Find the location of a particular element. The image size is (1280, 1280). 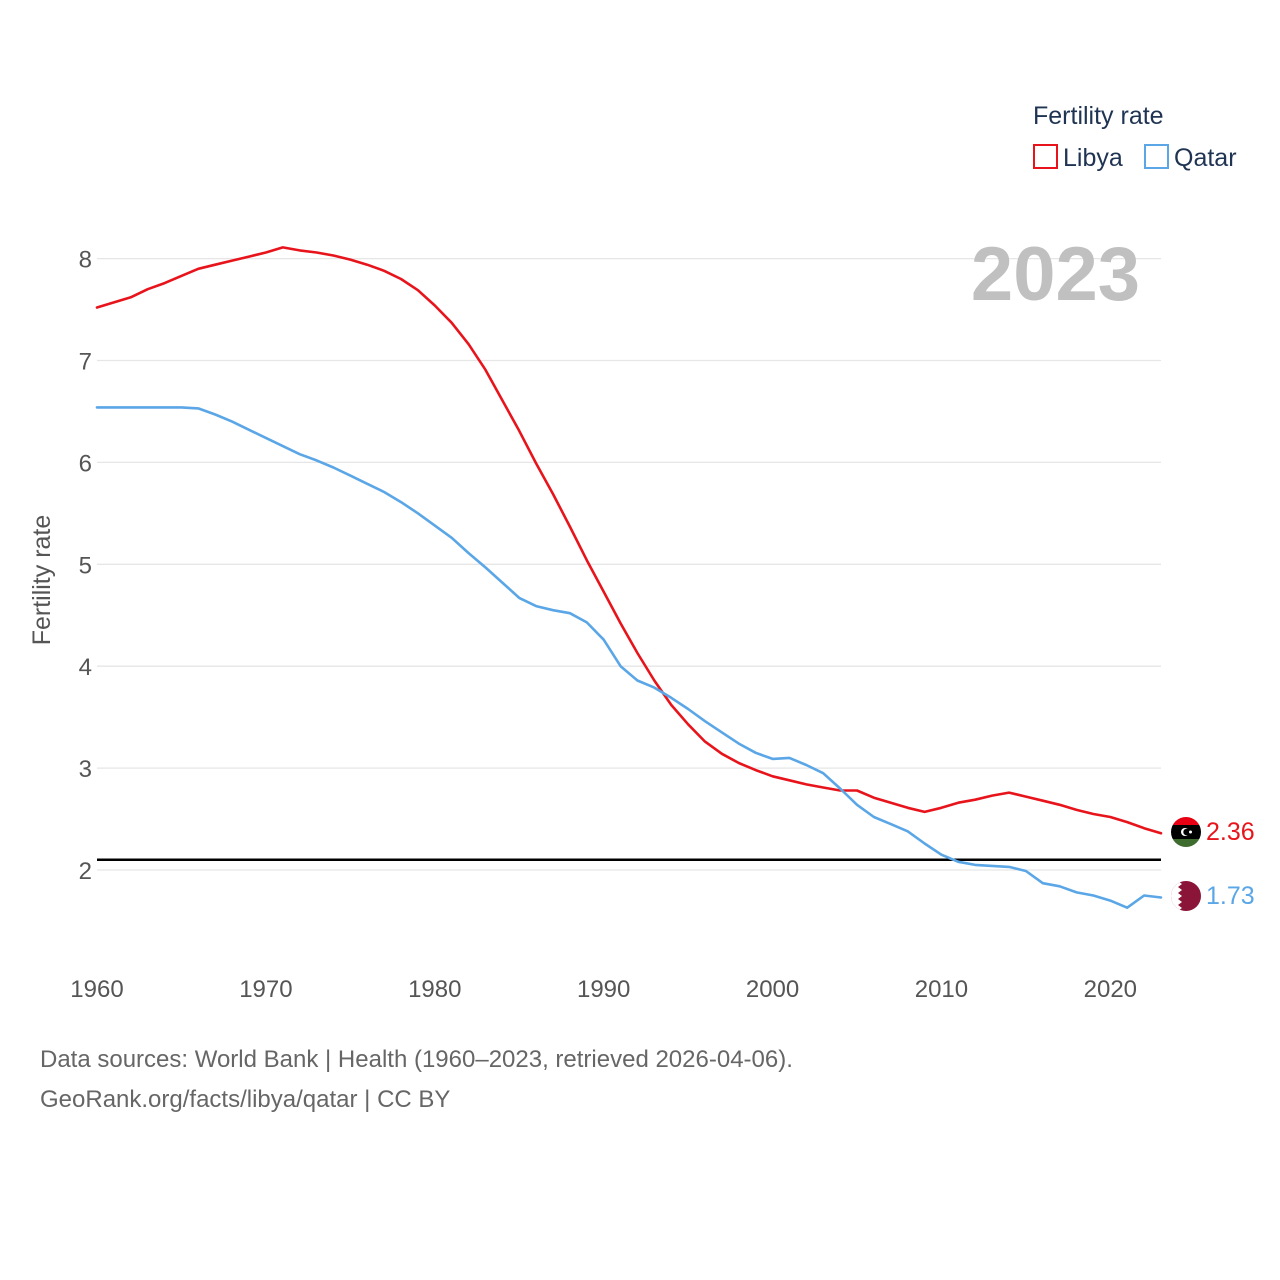

y-tick-label: 6 is located at coordinates (85, 463).